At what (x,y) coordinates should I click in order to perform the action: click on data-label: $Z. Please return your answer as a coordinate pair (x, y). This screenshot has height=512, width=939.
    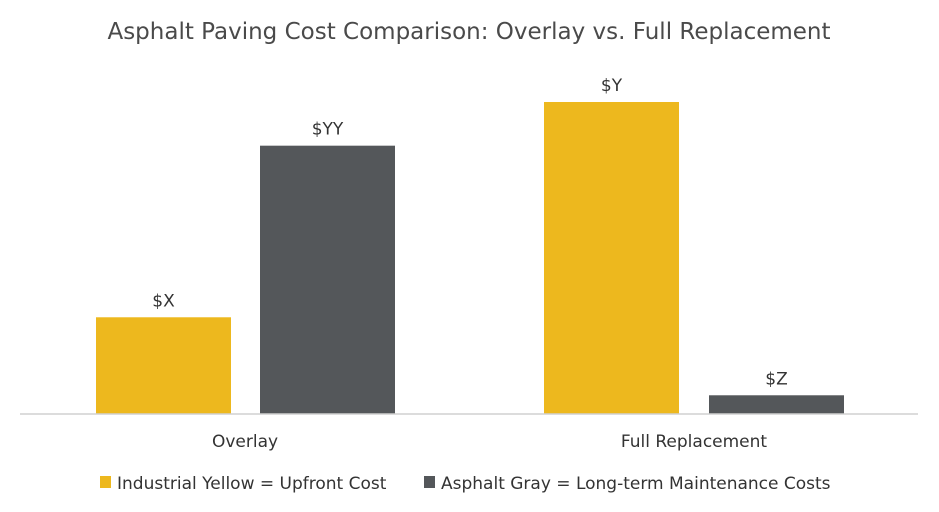
    Looking at the image, I should click on (776, 379).